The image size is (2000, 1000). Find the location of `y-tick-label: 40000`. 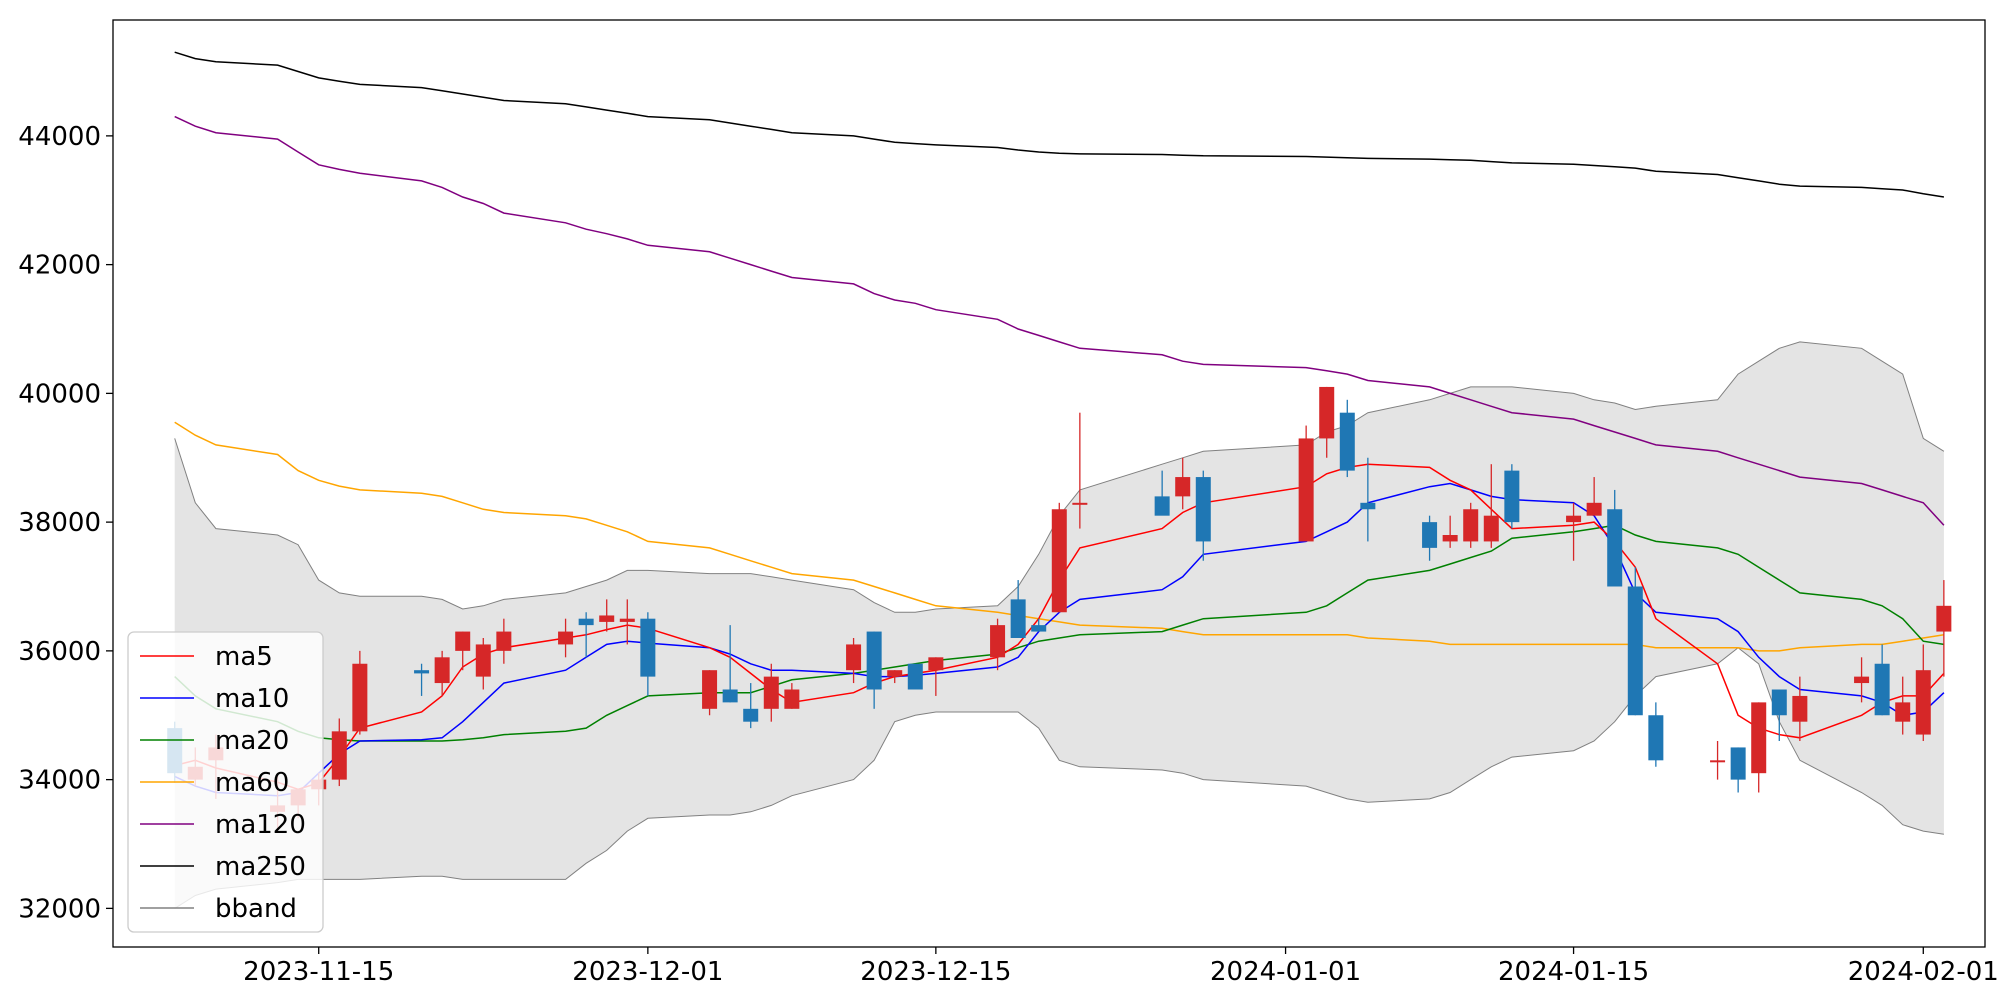

y-tick-label: 40000 is located at coordinates (59, 394).